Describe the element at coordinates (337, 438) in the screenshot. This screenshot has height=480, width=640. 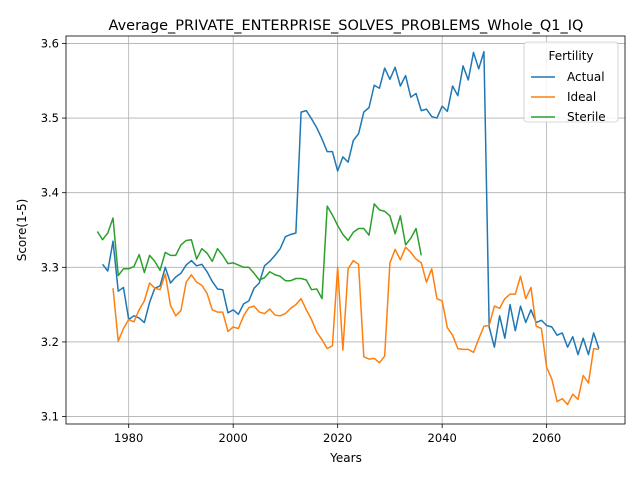
I see `x-tick-label: 2020` at that location.